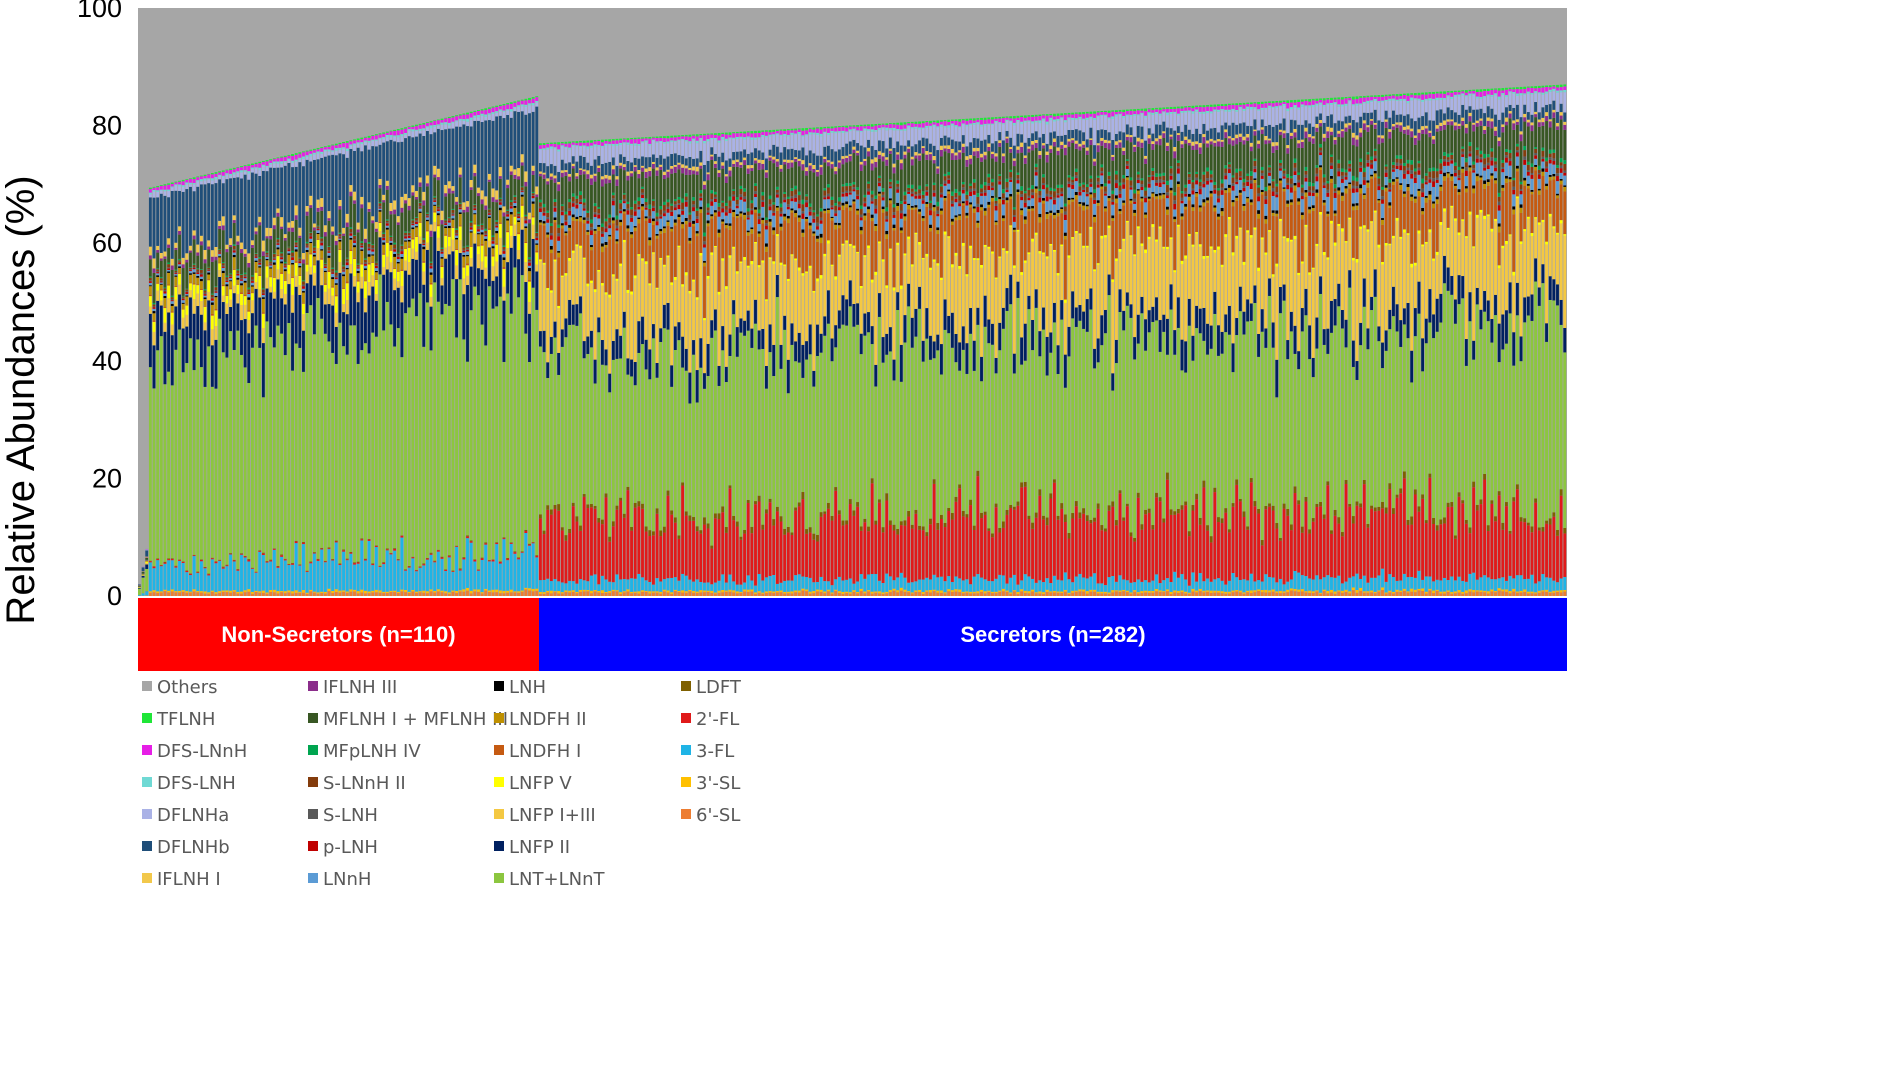  Describe the element at coordinates (21, 399) in the screenshot. I see `y-axis-title-group: Relative Abundances (%)` at that location.